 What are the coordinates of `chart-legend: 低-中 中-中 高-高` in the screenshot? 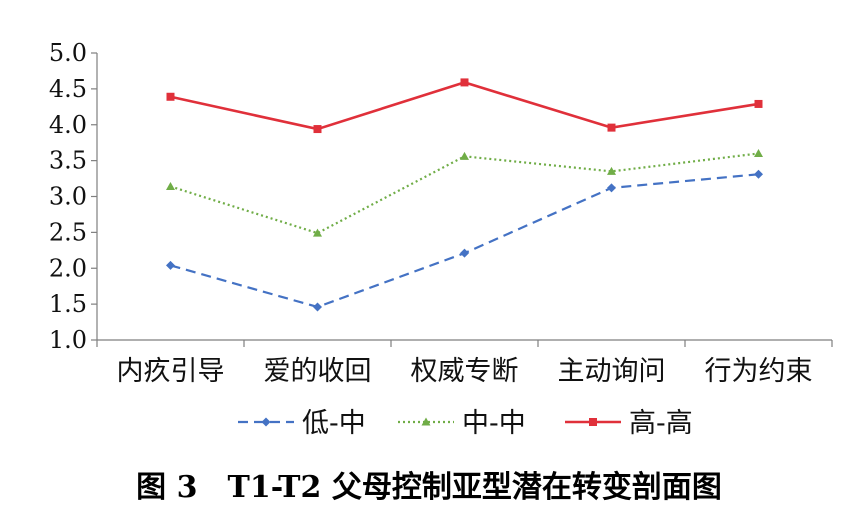 It's located at (465, 423).